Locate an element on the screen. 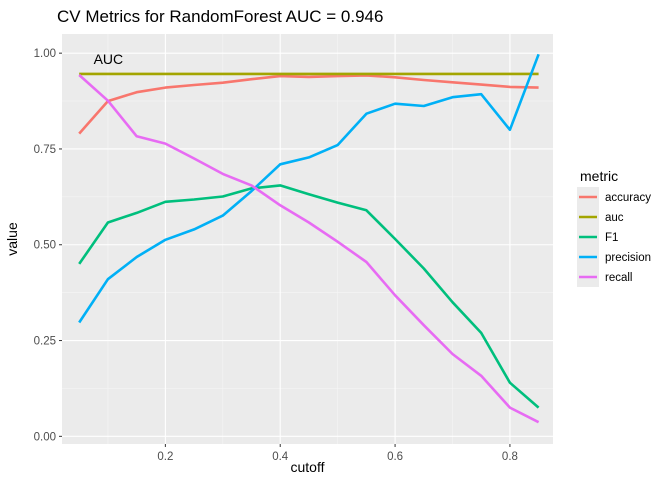  legend-label: auc is located at coordinates (614, 218).